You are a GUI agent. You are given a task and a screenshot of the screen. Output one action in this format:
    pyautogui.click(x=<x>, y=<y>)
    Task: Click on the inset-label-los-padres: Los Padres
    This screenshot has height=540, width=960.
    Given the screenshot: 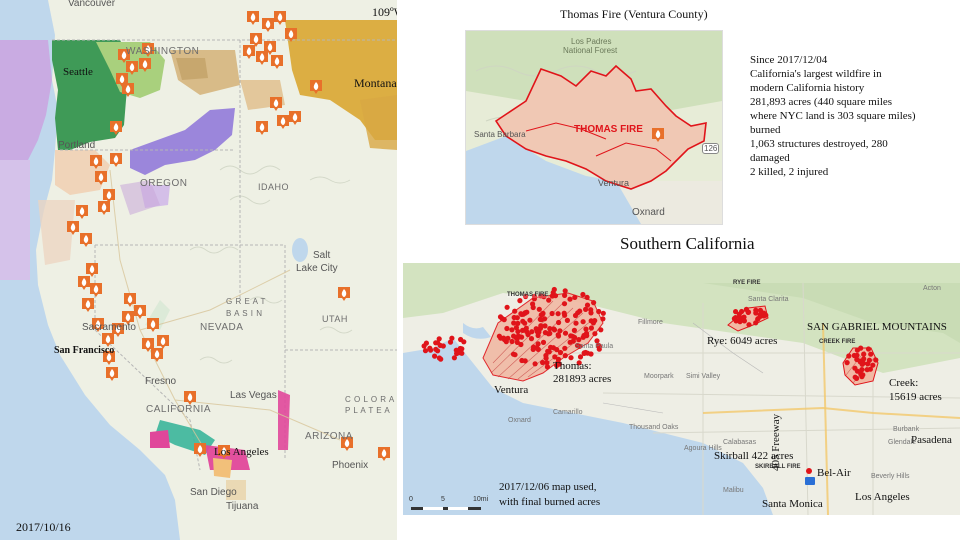 What is the action you would take?
    pyautogui.click(x=591, y=41)
    